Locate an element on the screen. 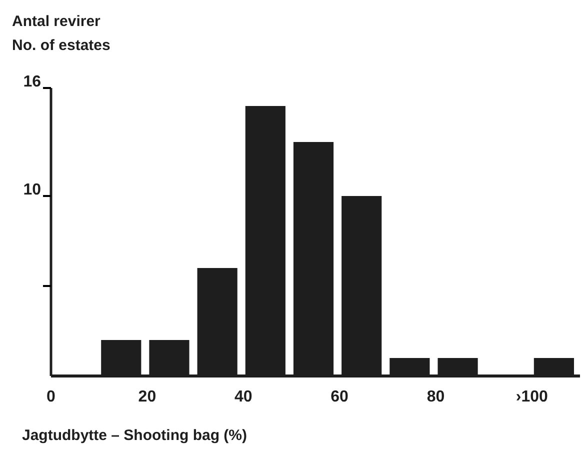 The width and height of the screenshot is (586, 454). x-tick-label: 80 is located at coordinates (435, 397).